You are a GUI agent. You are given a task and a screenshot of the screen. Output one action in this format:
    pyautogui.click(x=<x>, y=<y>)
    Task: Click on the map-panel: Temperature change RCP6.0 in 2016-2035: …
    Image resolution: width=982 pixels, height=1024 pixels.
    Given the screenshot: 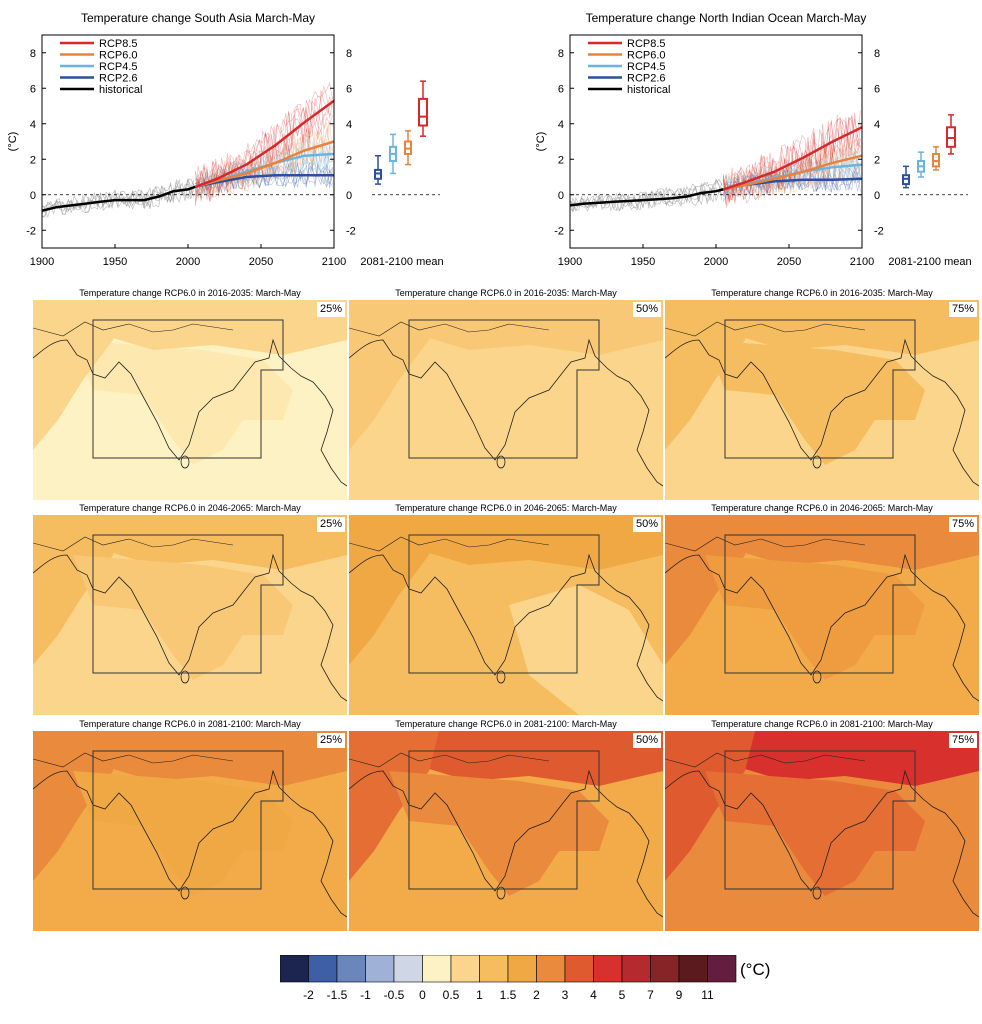 What is the action you would take?
    pyautogui.click(x=190, y=393)
    